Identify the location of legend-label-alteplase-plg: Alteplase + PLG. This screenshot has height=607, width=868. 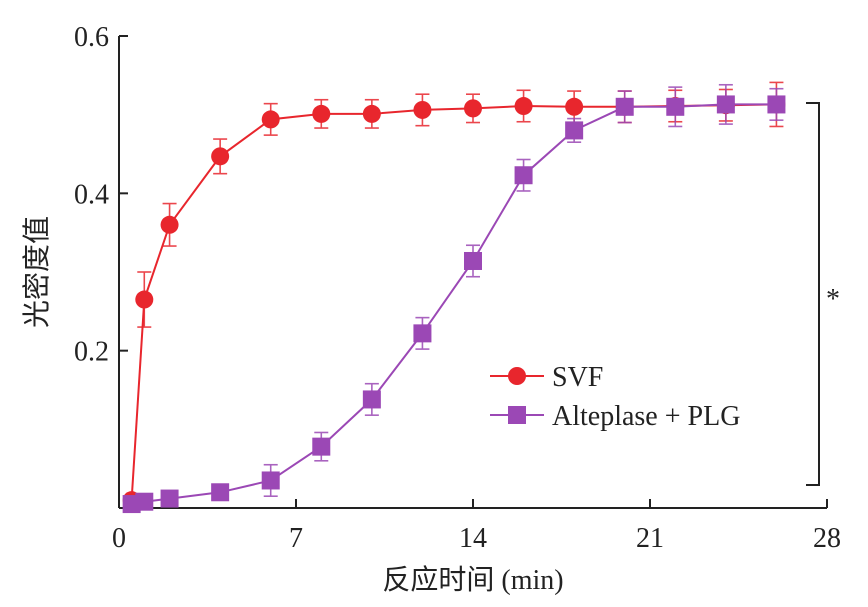
(646, 416).